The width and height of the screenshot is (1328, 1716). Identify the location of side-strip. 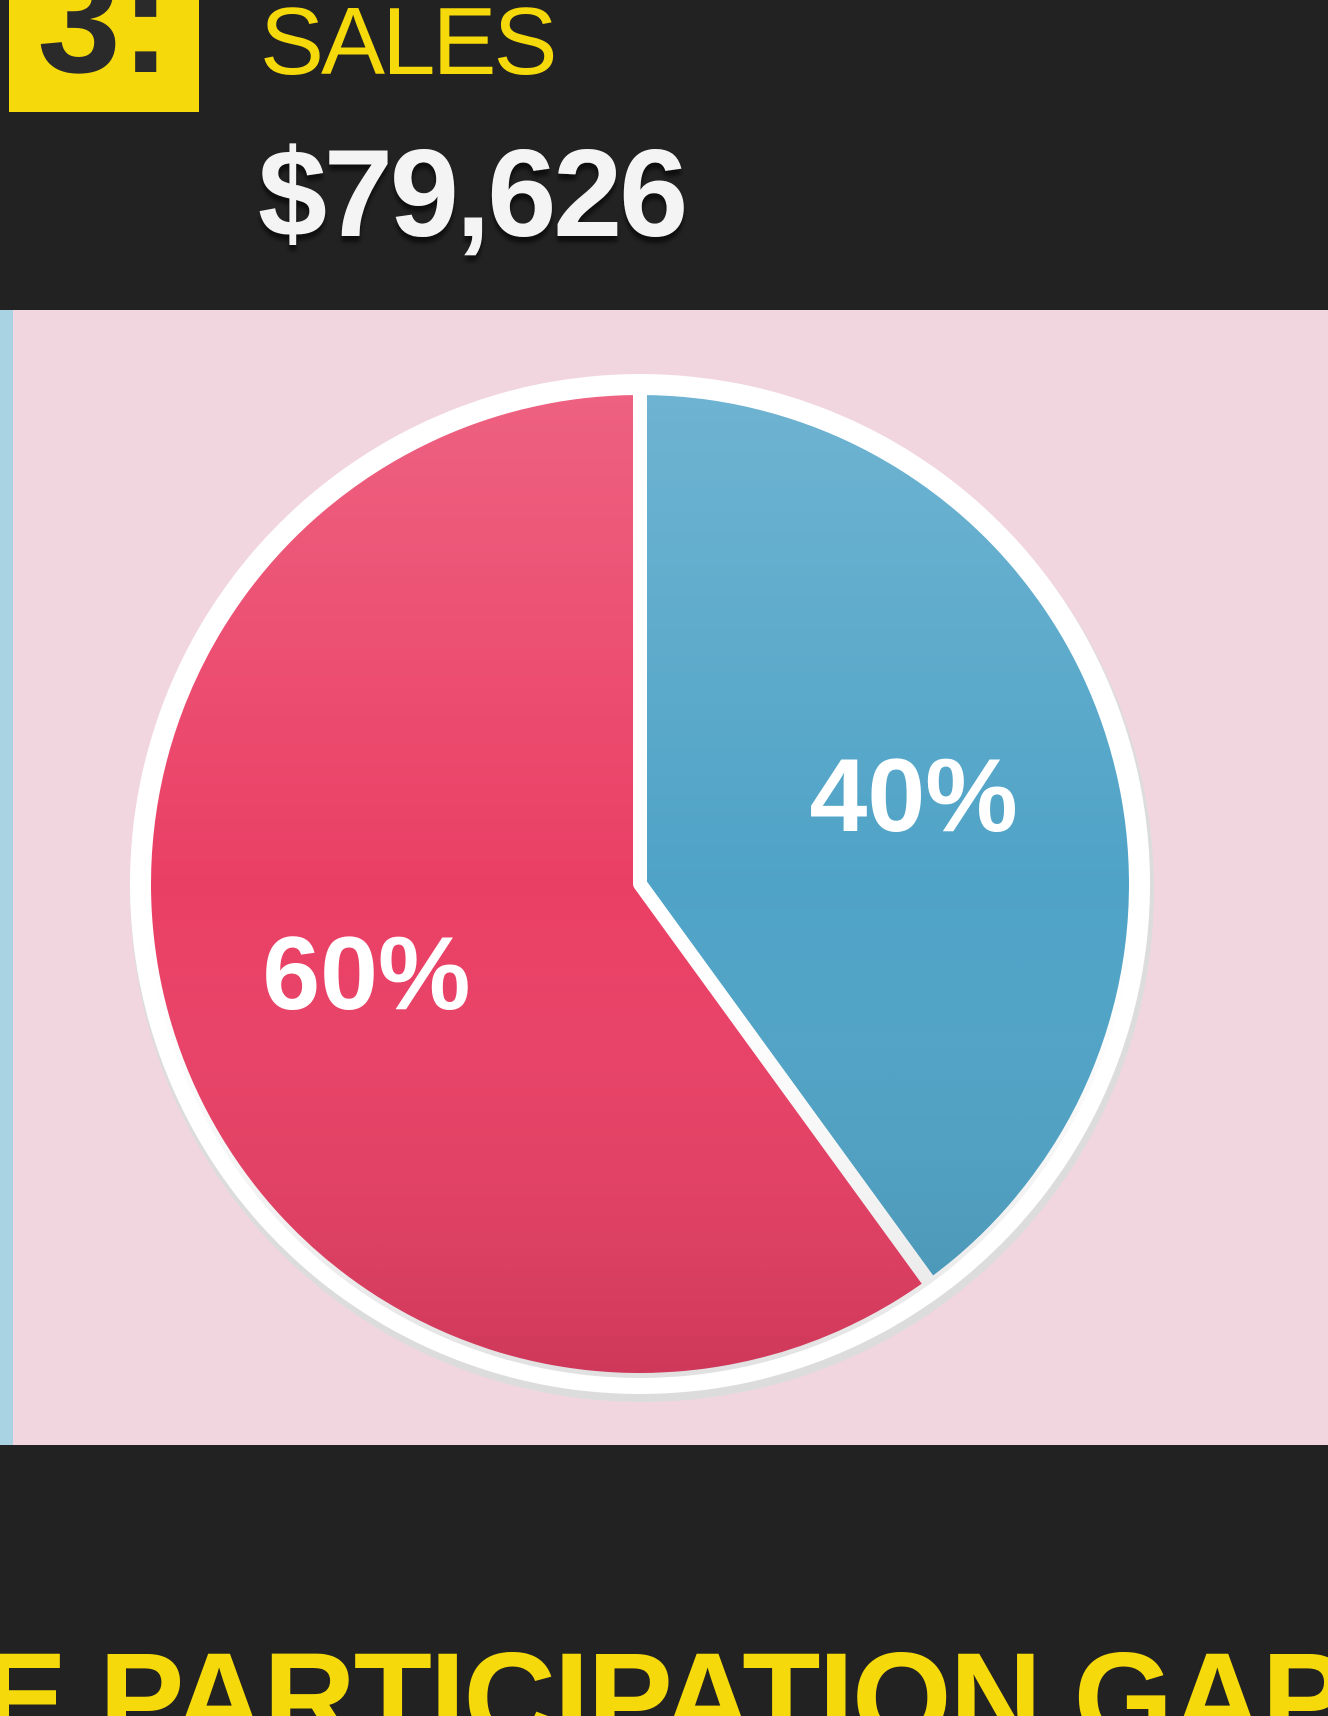
(6, 877).